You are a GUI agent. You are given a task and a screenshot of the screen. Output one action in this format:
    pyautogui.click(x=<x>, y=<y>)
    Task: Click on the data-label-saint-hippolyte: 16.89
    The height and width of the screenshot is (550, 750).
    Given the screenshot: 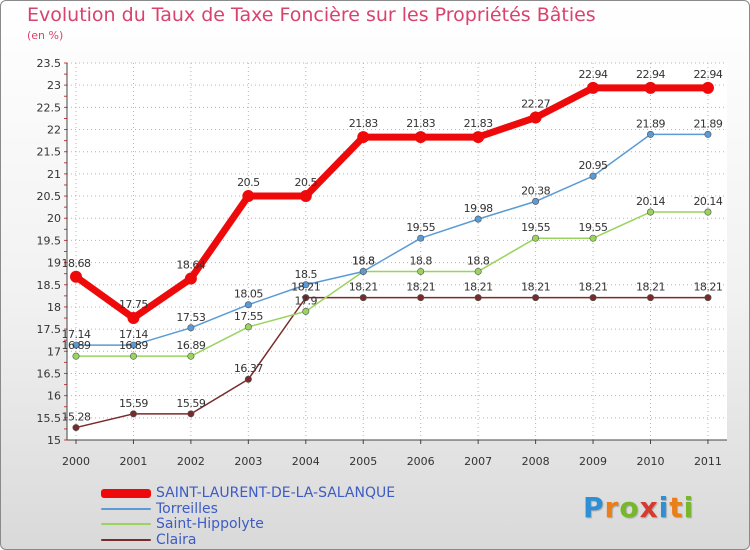 What is the action you would take?
    pyautogui.click(x=190, y=345)
    